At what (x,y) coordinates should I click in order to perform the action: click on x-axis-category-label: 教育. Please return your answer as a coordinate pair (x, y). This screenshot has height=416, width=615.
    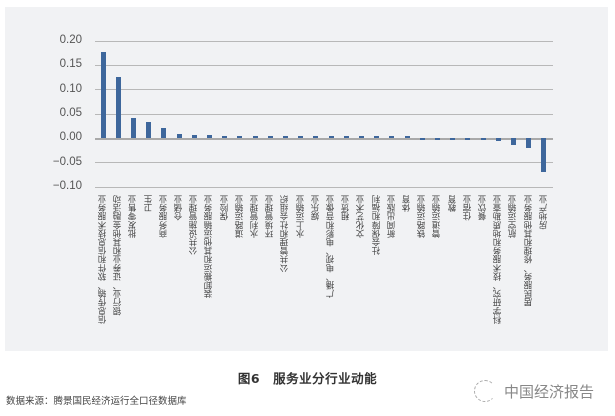
    Looking at the image, I should click on (452, 204).